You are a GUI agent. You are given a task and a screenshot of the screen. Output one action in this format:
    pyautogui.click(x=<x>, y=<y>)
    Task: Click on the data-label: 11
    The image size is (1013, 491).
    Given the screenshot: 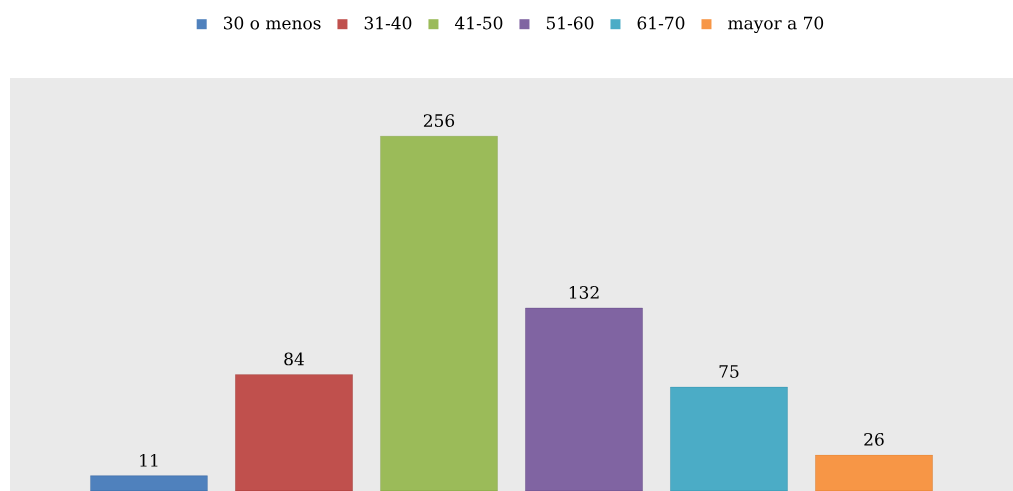 What is the action you would take?
    pyautogui.click(x=149, y=460)
    